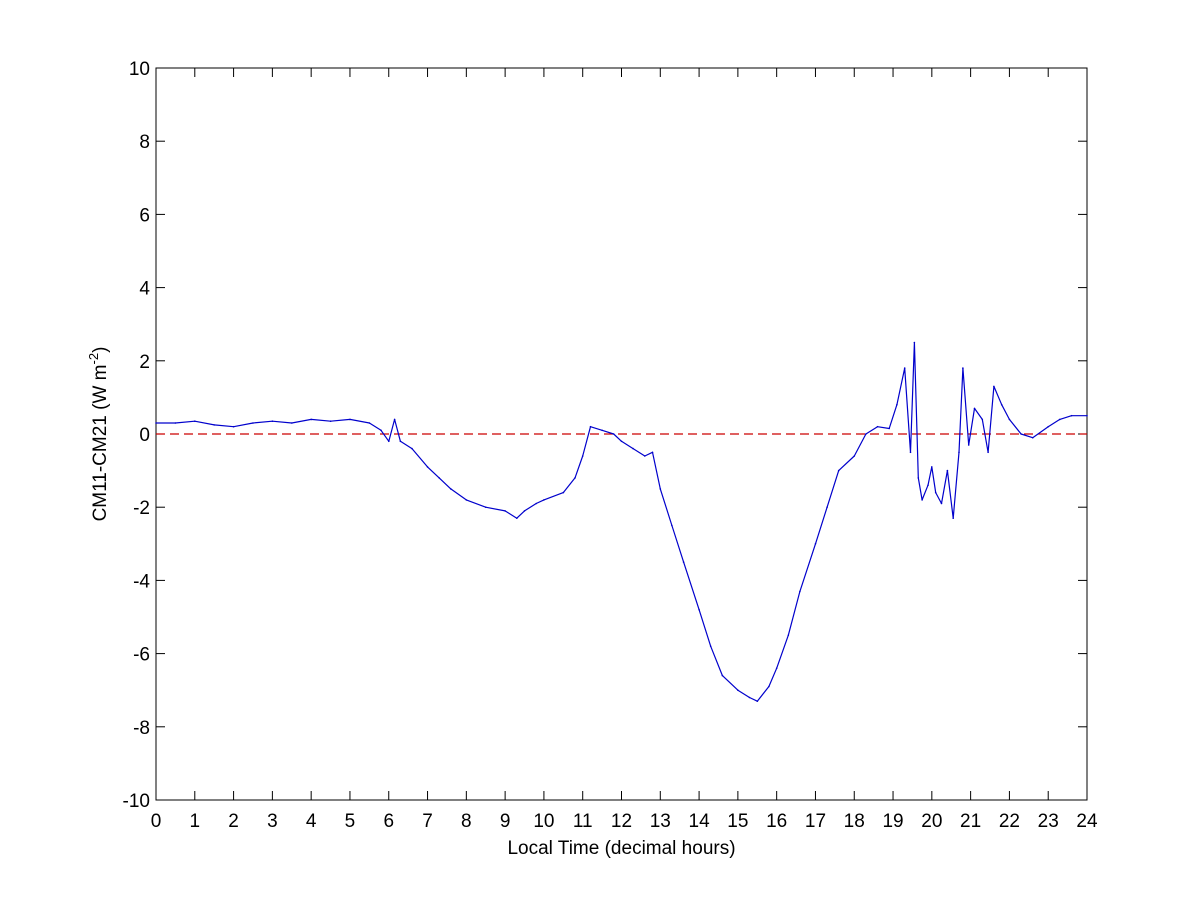 This screenshot has width=1201, height=900. Describe the element at coordinates (144, 362) in the screenshot. I see `y-tick-label: 2` at that location.